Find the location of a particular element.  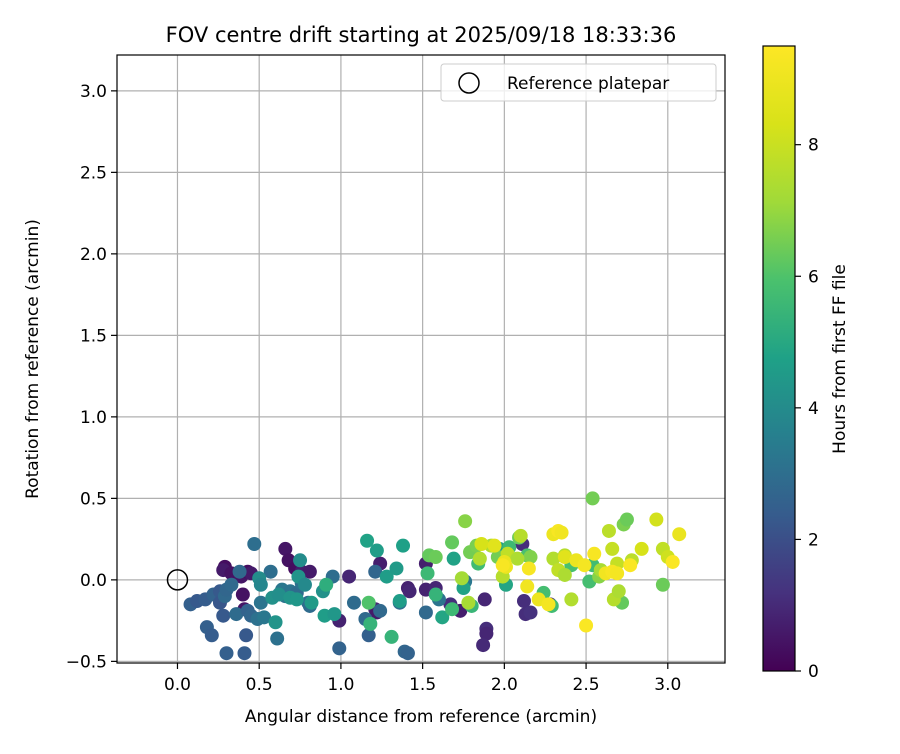

colorbar-frame is located at coordinates (779, 358).